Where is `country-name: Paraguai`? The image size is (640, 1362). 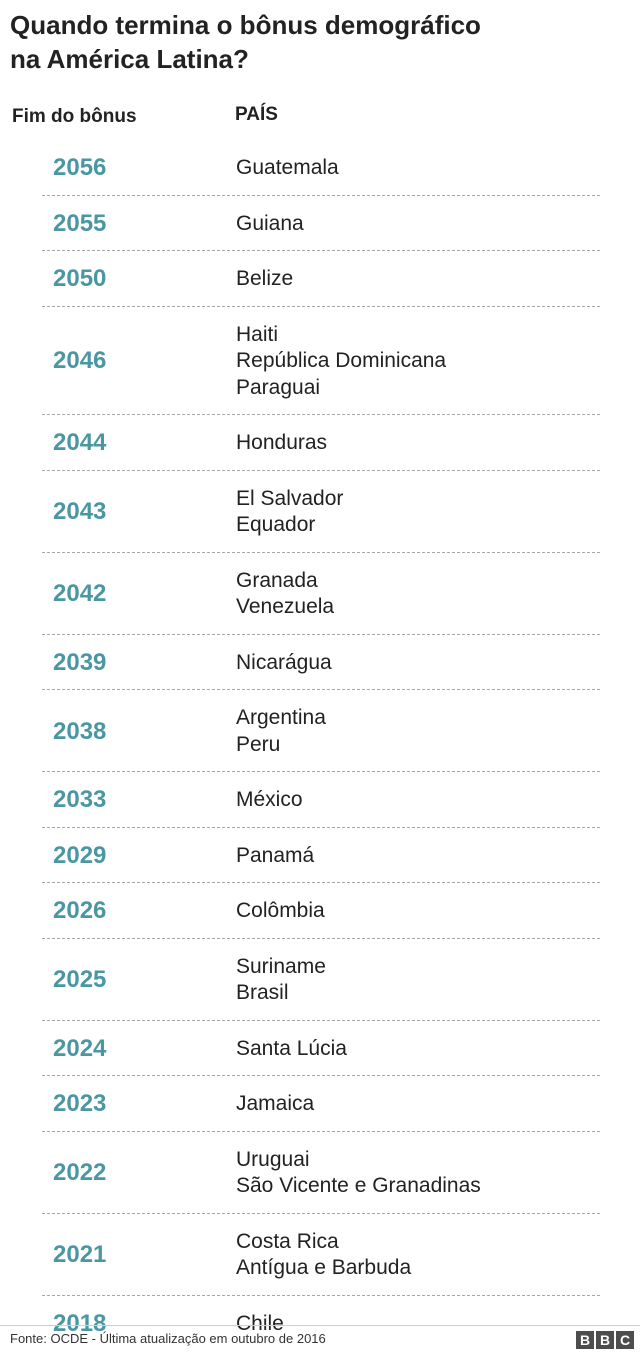
country-name: Paraguai is located at coordinates (278, 387).